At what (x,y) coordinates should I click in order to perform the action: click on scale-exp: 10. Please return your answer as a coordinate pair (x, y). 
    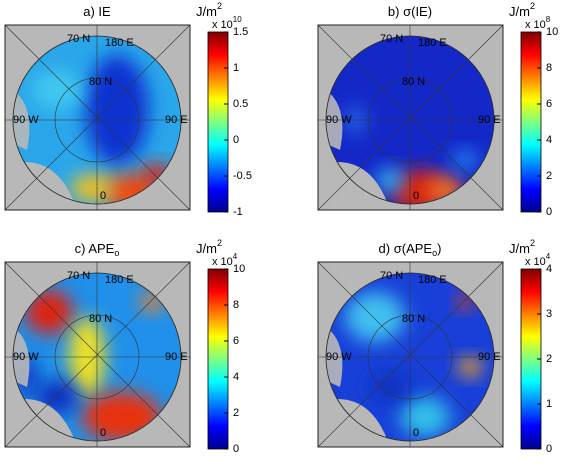
    Looking at the image, I should click on (237, 19).